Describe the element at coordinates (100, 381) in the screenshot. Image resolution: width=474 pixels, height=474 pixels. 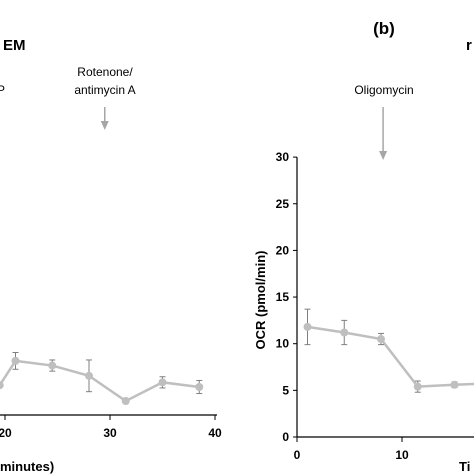
I see `panel-a-series-line` at that location.